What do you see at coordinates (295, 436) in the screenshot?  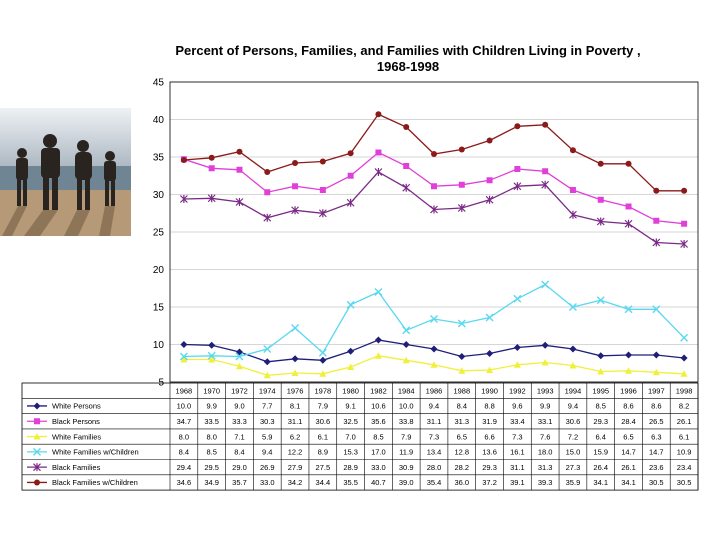 I see `table-cell: 6.2` at bounding box center [295, 436].